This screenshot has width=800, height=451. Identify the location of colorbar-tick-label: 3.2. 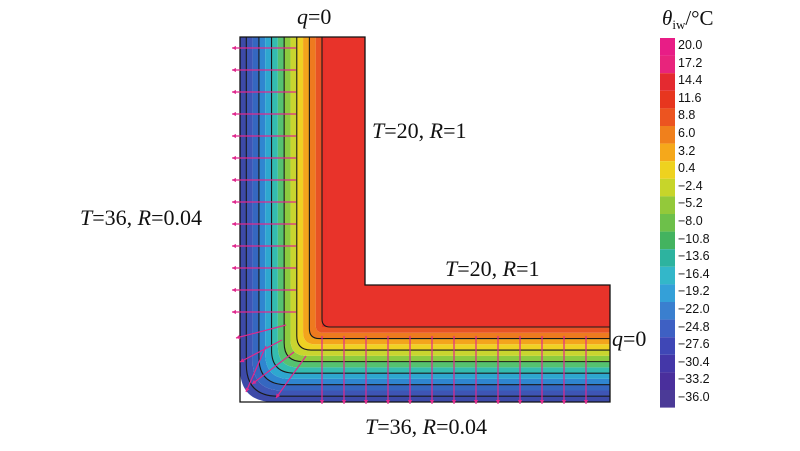
(687, 150).